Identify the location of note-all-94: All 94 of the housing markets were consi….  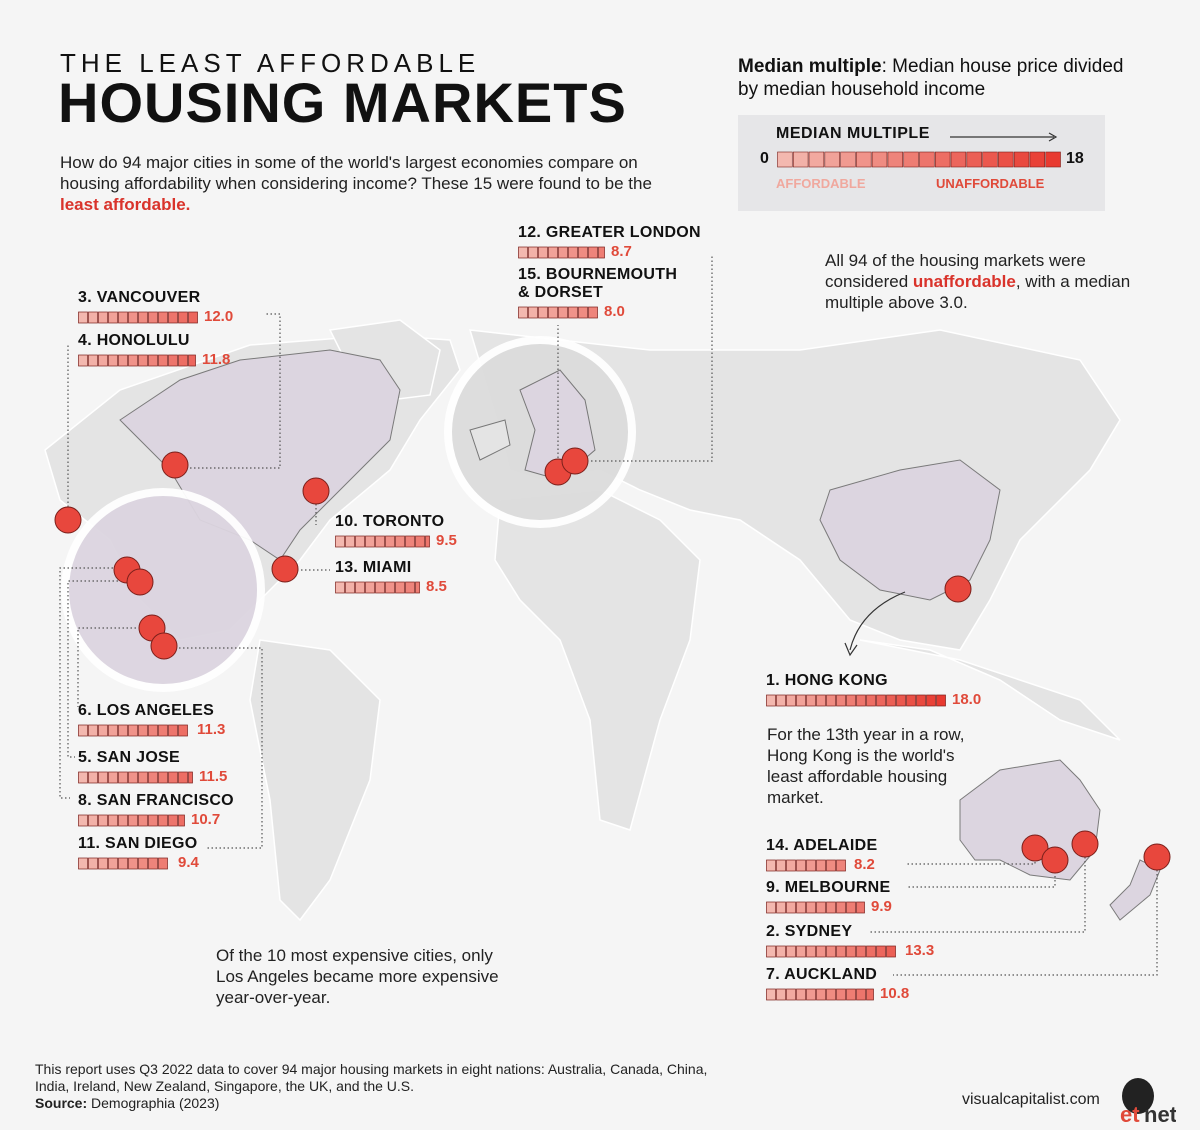
(990, 281).